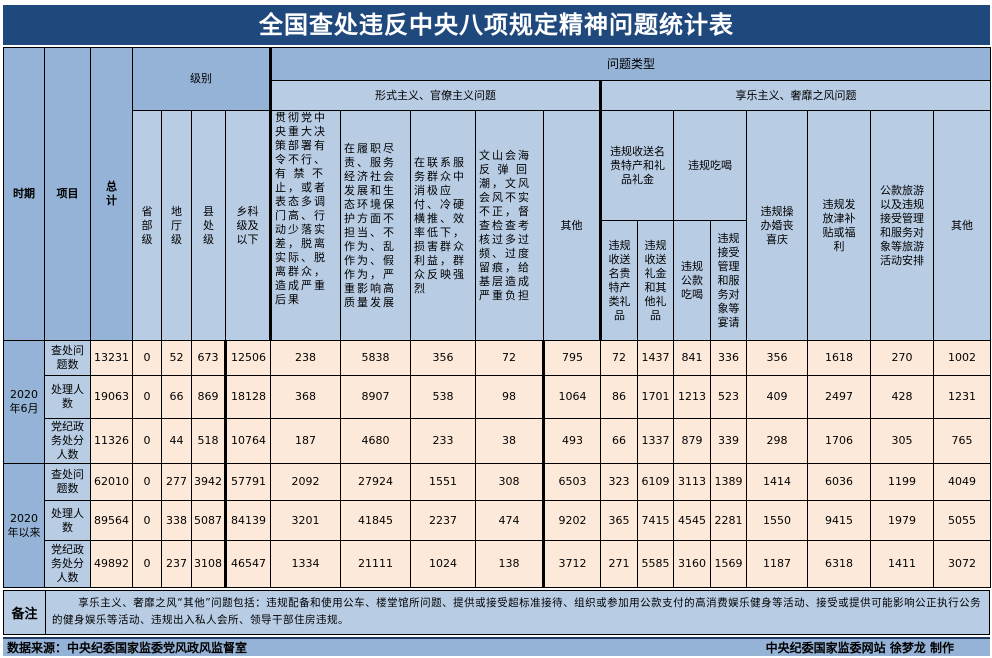 The image size is (992, 658). What do you see at coordinates (839, 441) in the screenshot?
I see `data-cell: 1706` at bounding box center [839, 441].